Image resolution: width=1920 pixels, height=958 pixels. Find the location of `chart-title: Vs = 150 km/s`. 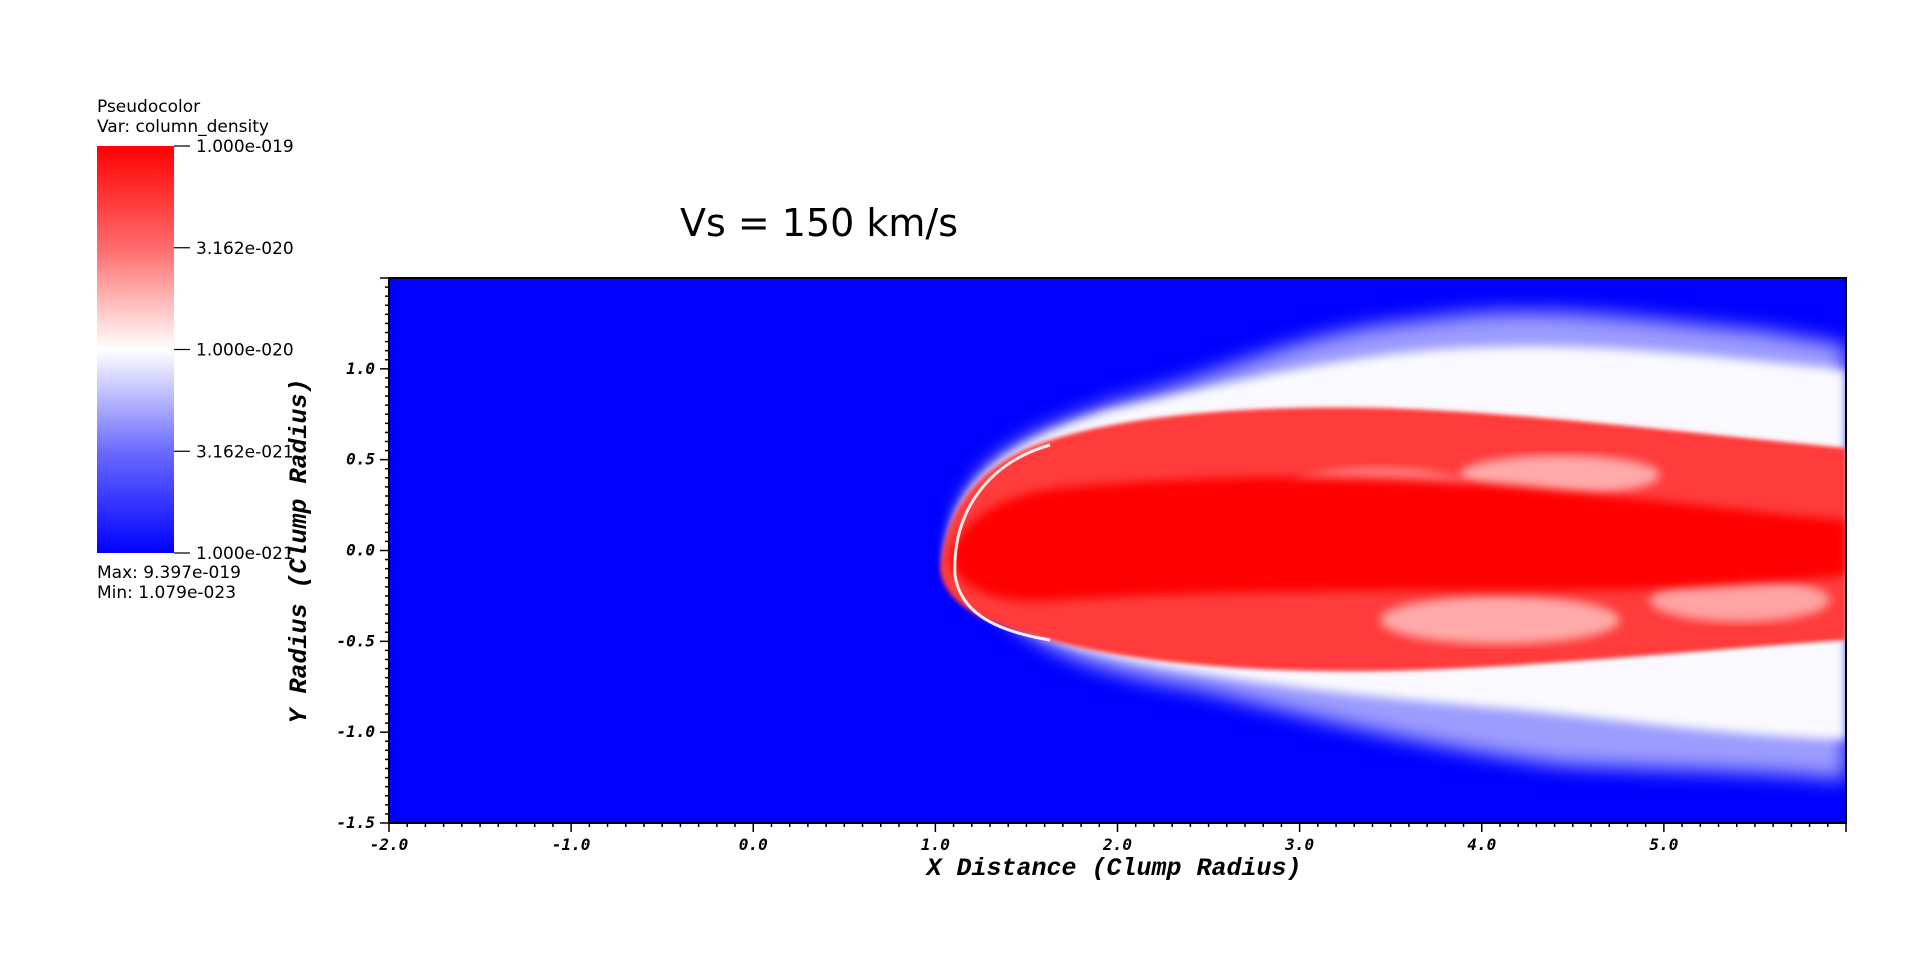

chart-title: Vs = 150 km/s is located at coordinates (819, 223).